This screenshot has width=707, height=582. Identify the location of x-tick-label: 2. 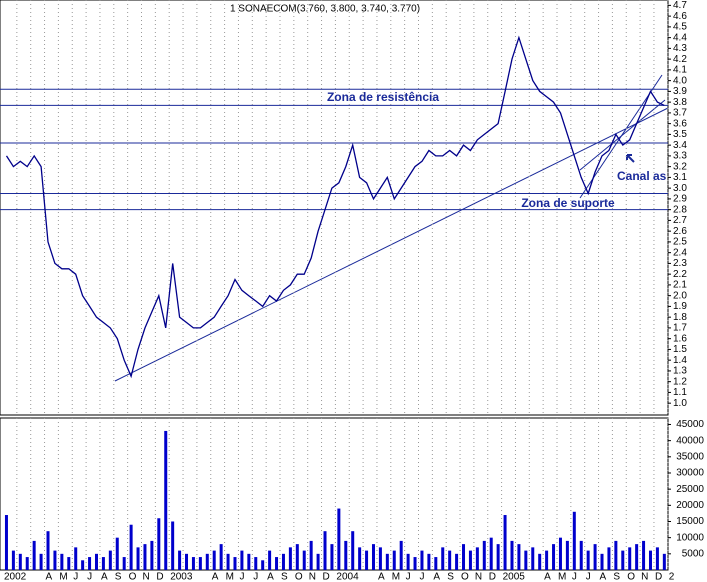
(672, 577).